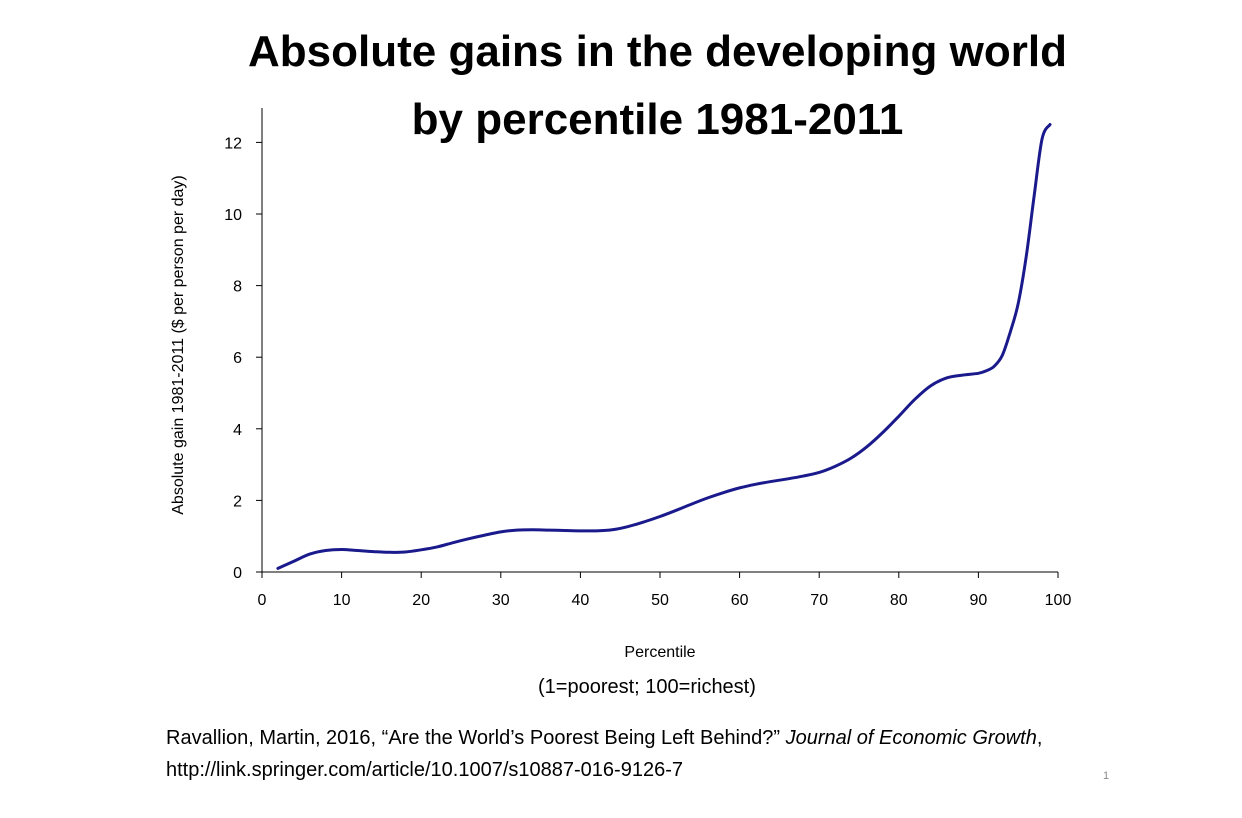 The width and height of the screenshot is (1242, 818). I want to click on y-tick-label: 0, so click(237, 573).